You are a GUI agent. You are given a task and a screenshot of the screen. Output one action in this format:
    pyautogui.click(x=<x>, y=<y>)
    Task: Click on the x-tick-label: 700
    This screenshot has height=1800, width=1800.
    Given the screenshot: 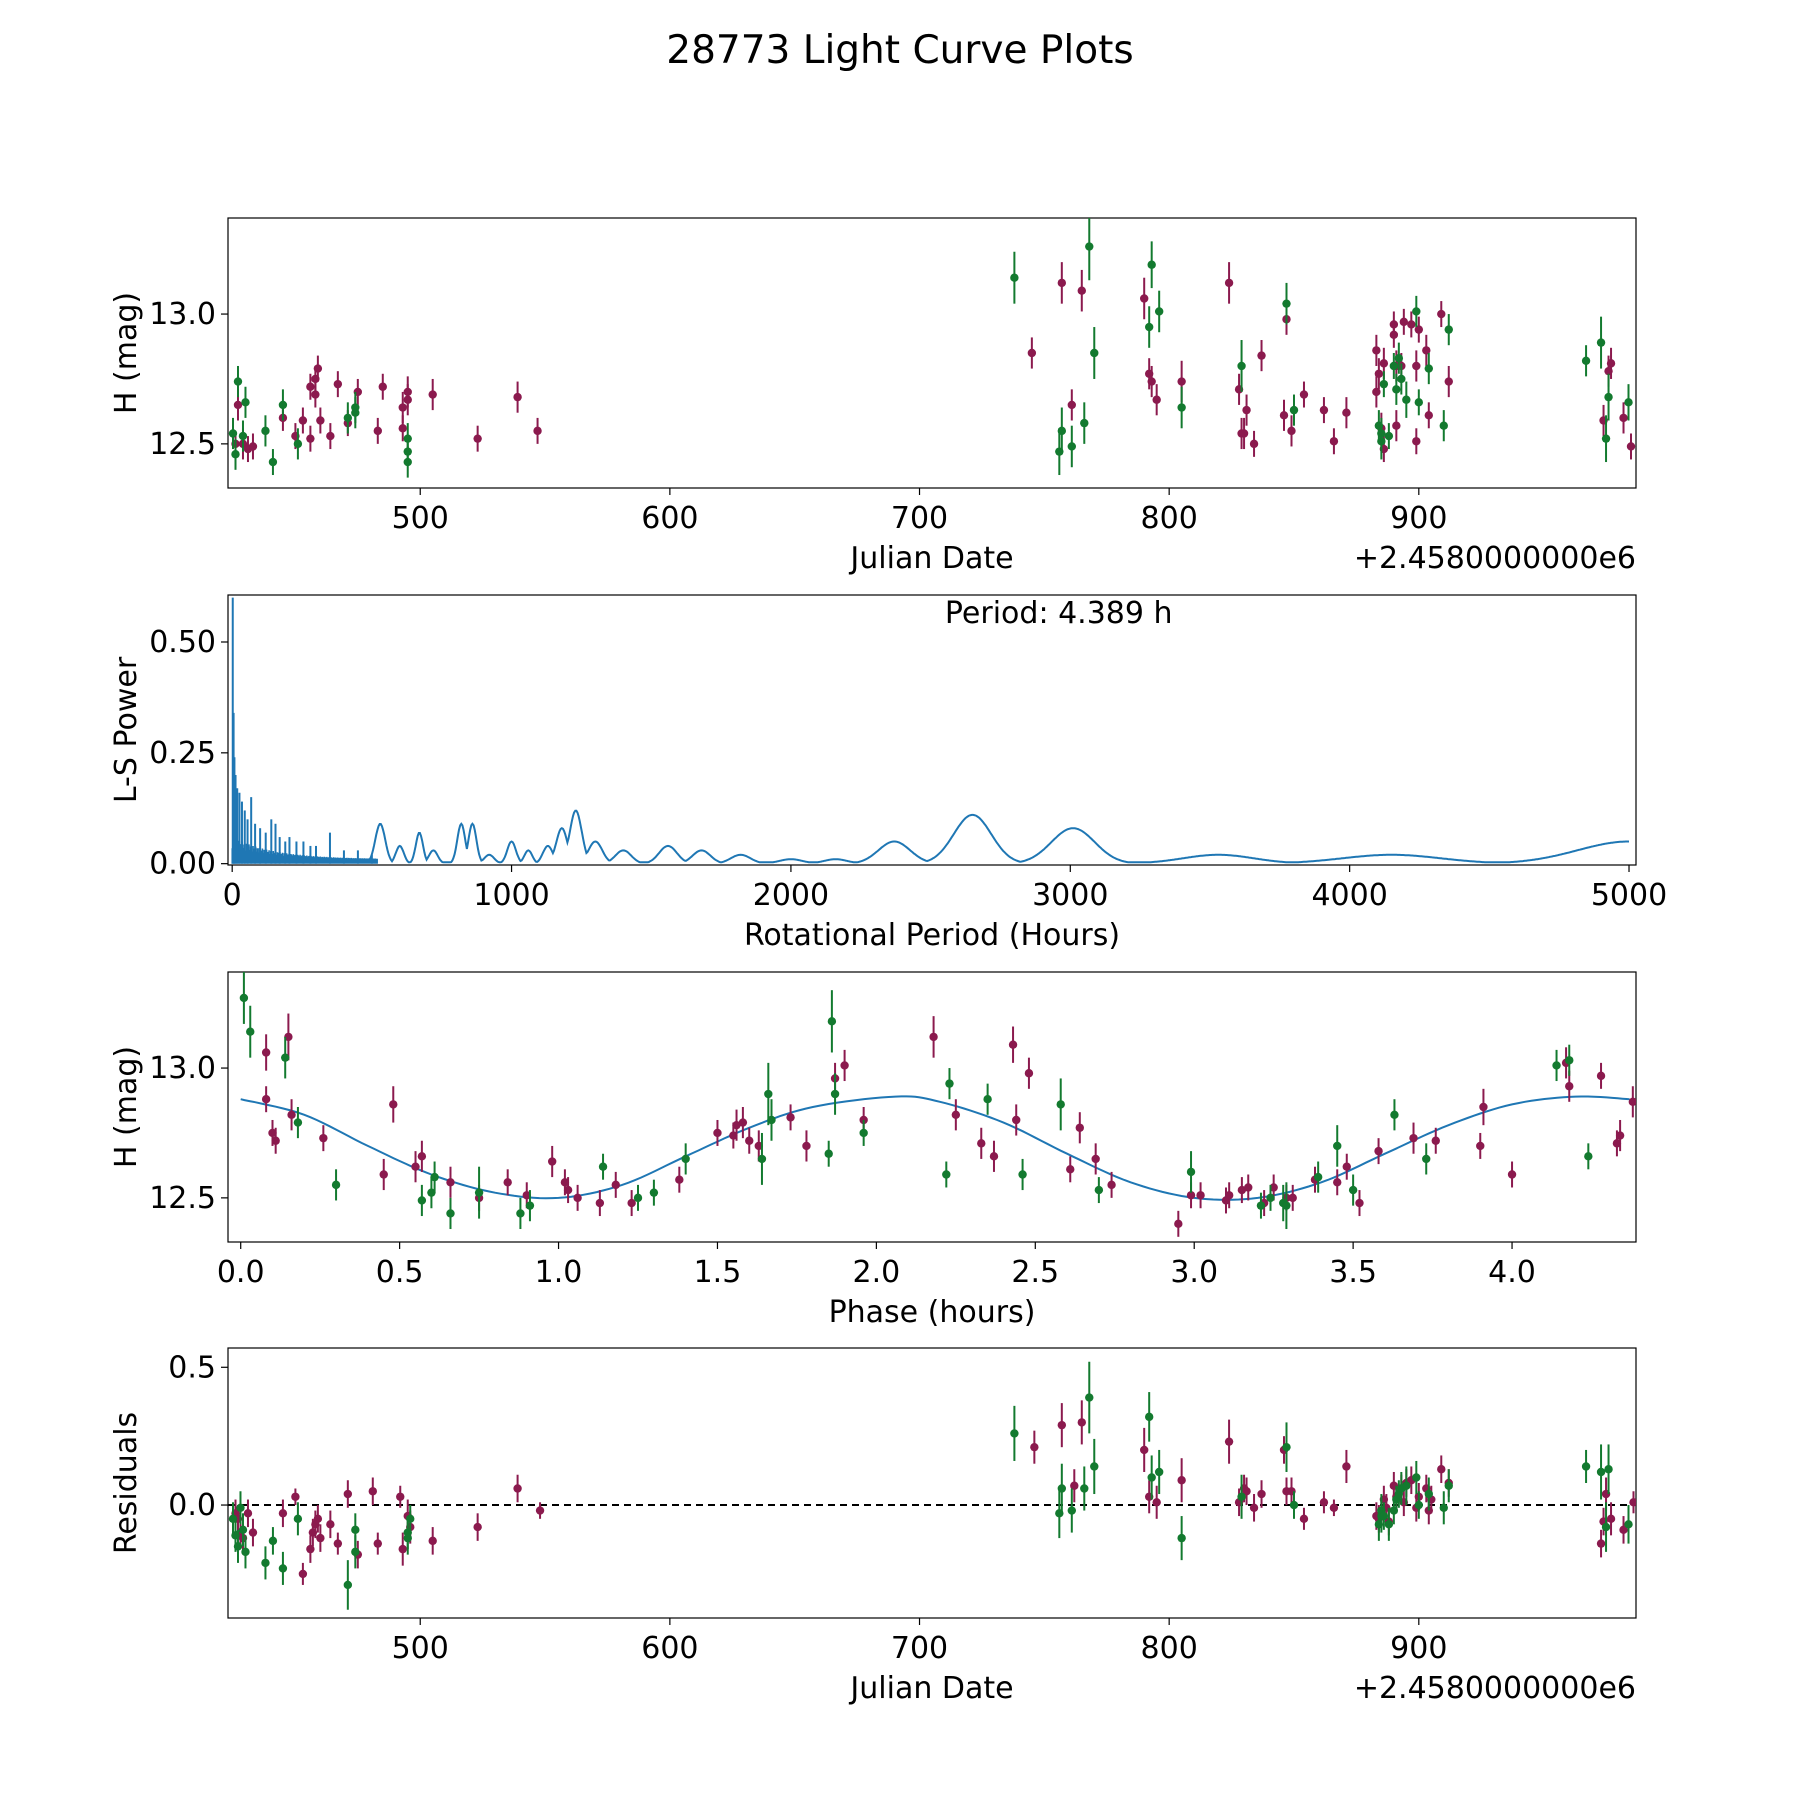 What is the action you would take?
    pyautogui.click(x=919, y=1648)
    